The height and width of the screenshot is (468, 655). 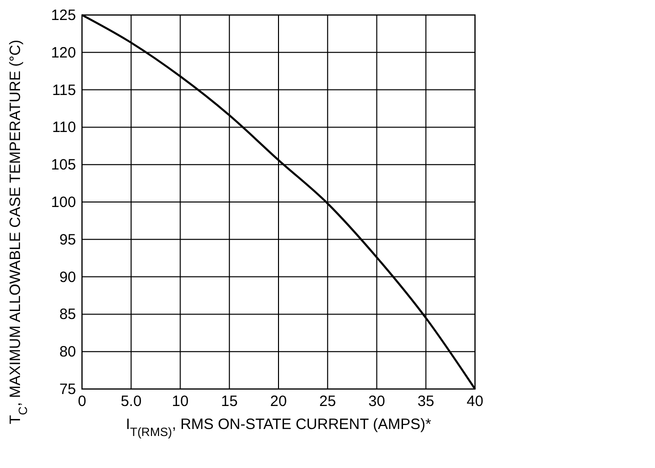 I want to click on x-tick-label: 25, so click(x=327, y=401).